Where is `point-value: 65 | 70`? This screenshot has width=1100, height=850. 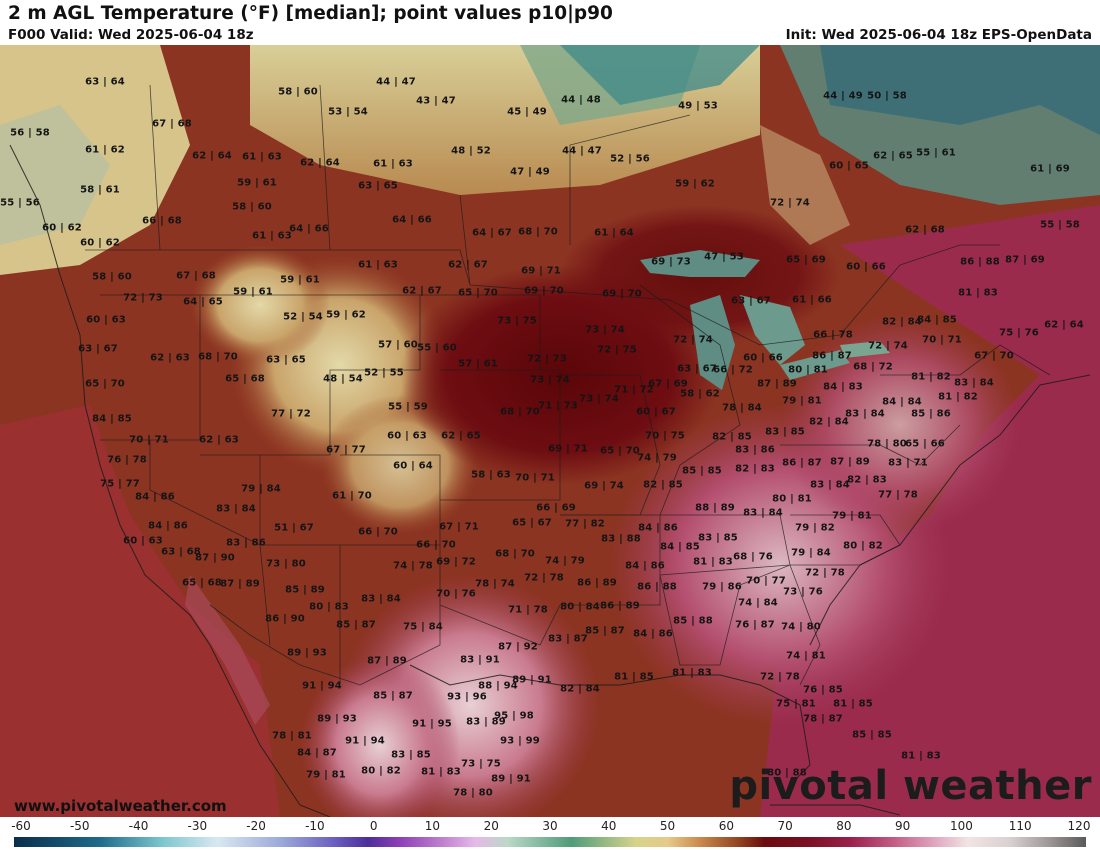
point-value: 65 | 70 is located at coordinates (620, 451).